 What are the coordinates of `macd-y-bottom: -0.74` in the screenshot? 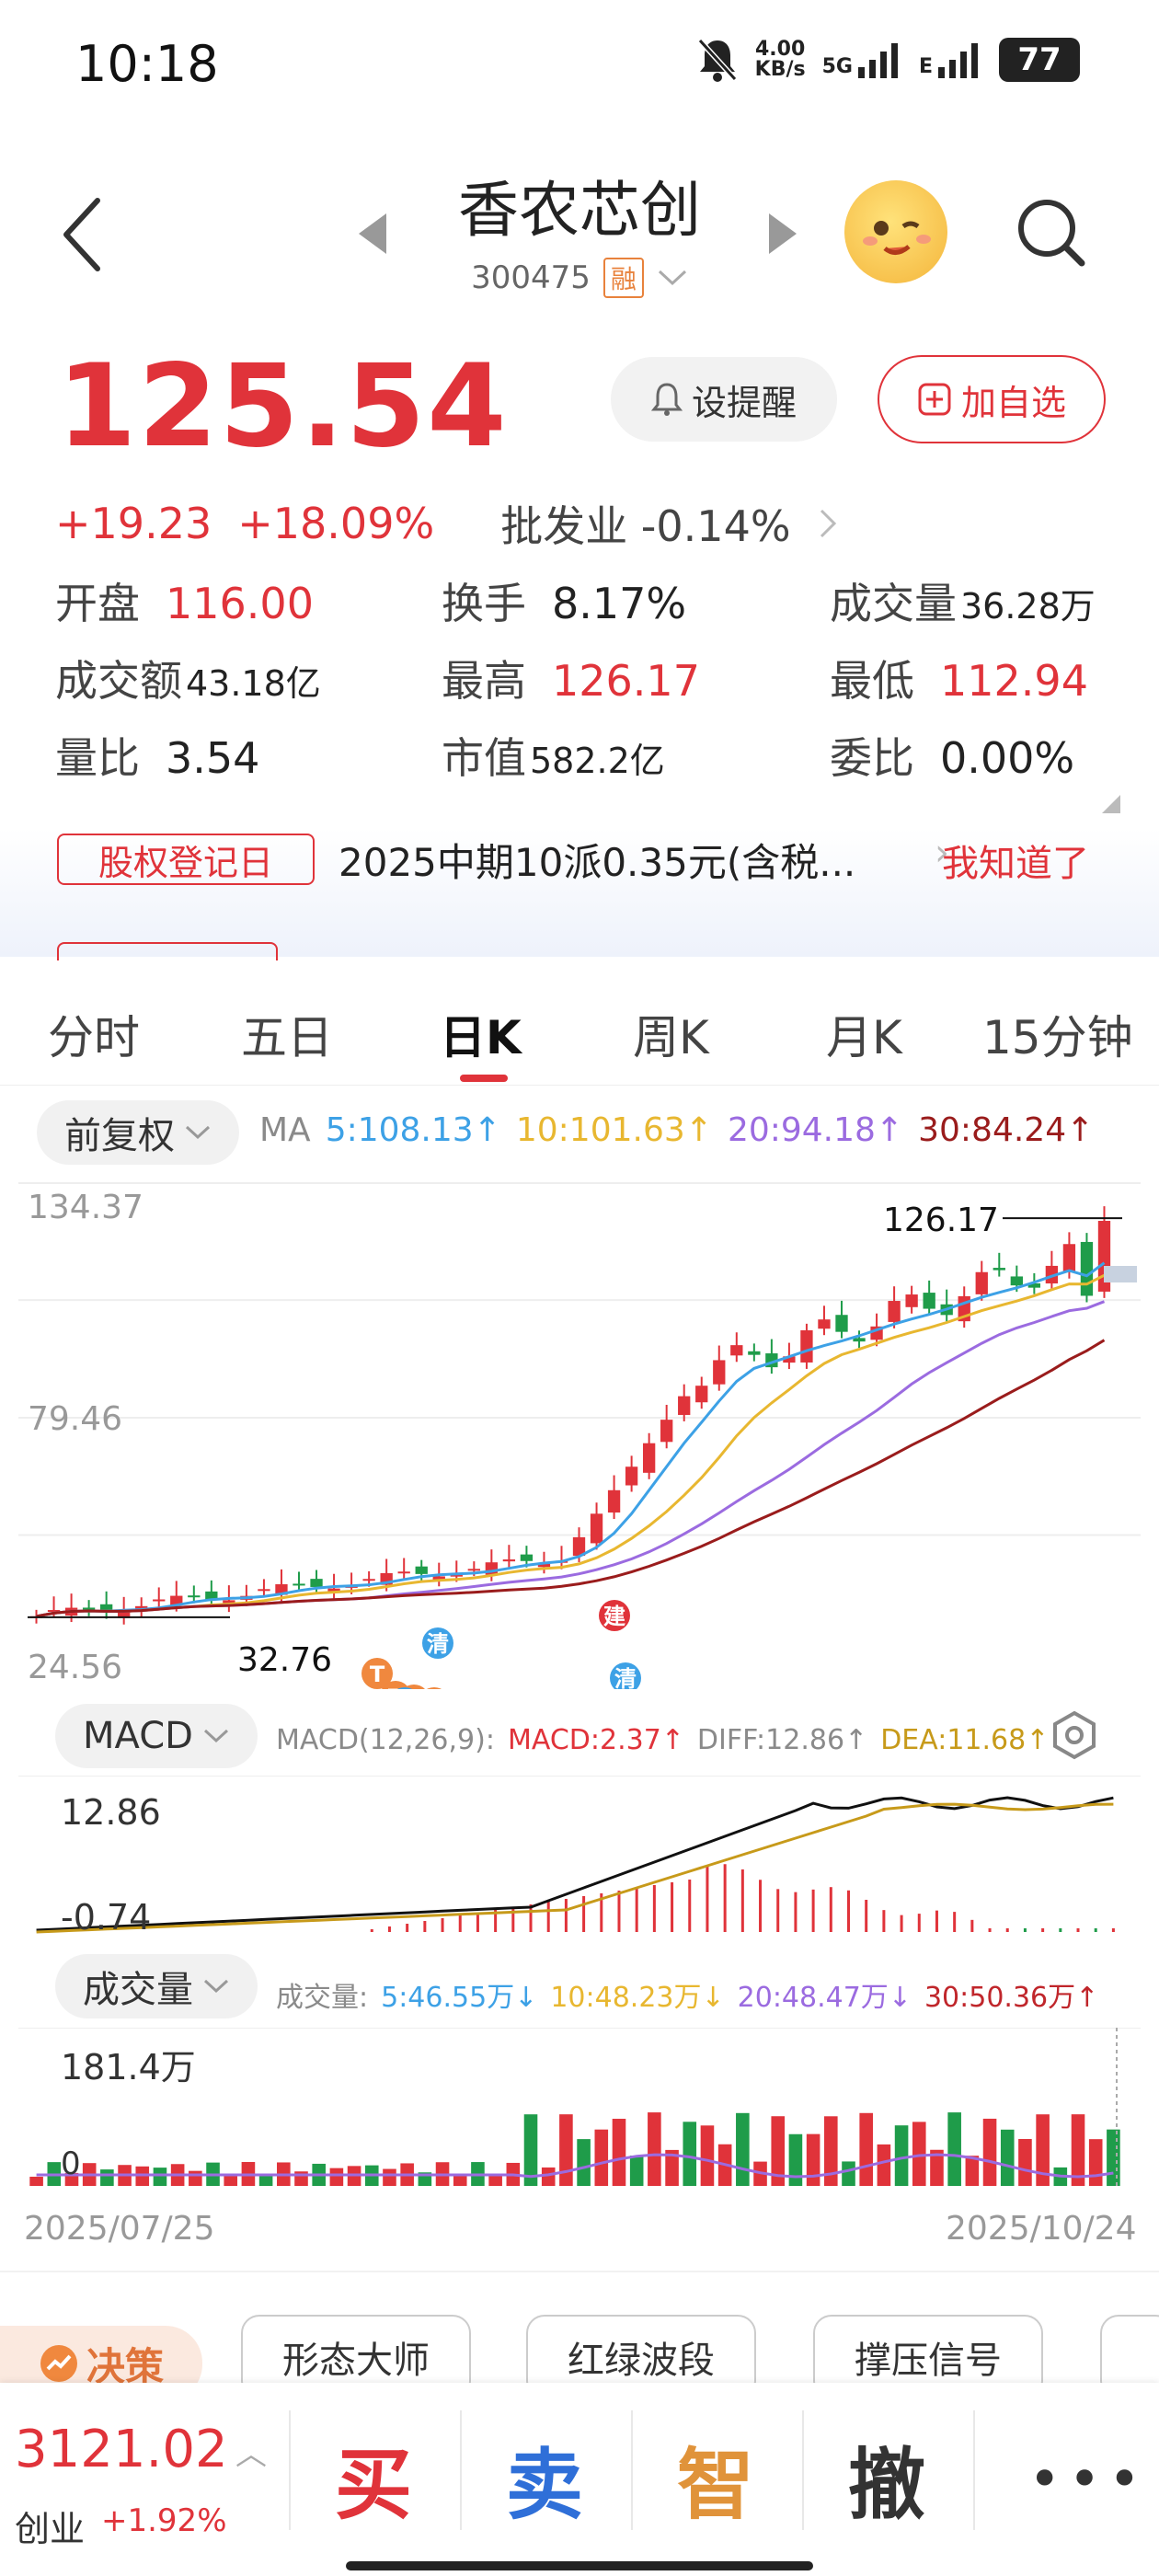 It's located at (106, 1917).